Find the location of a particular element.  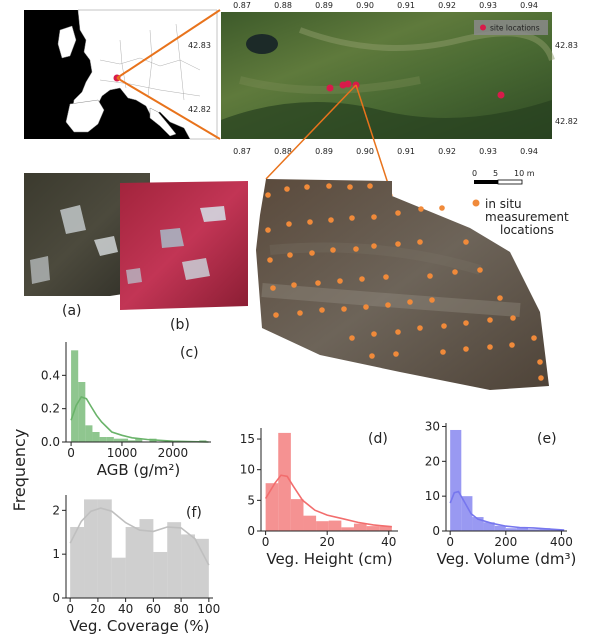

agb-hist-x-label: AGB (g/m²) is located at coordinates (139, 470).